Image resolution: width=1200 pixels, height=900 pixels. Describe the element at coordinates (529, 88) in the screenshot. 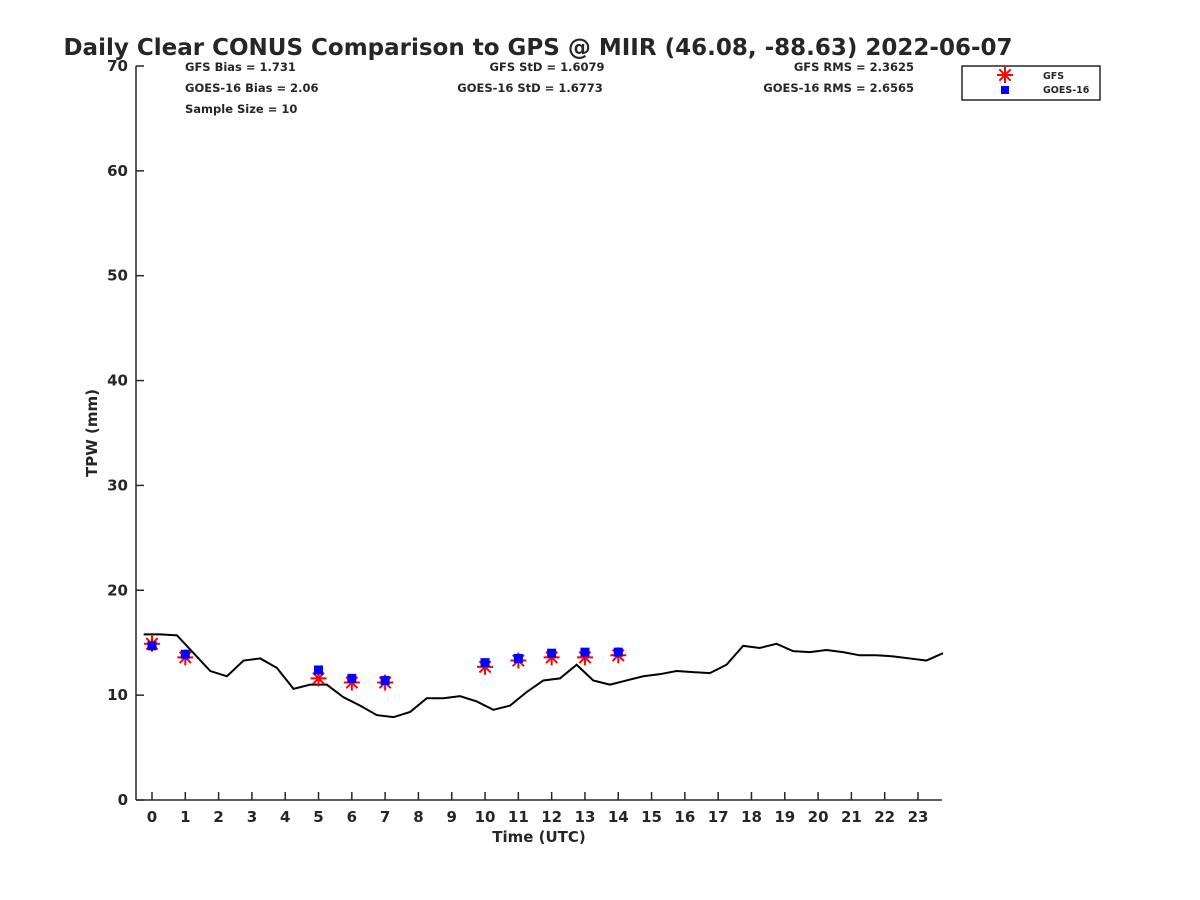

I see `stat-goes-std: GOES-16 StD = 1.6773` at that location.